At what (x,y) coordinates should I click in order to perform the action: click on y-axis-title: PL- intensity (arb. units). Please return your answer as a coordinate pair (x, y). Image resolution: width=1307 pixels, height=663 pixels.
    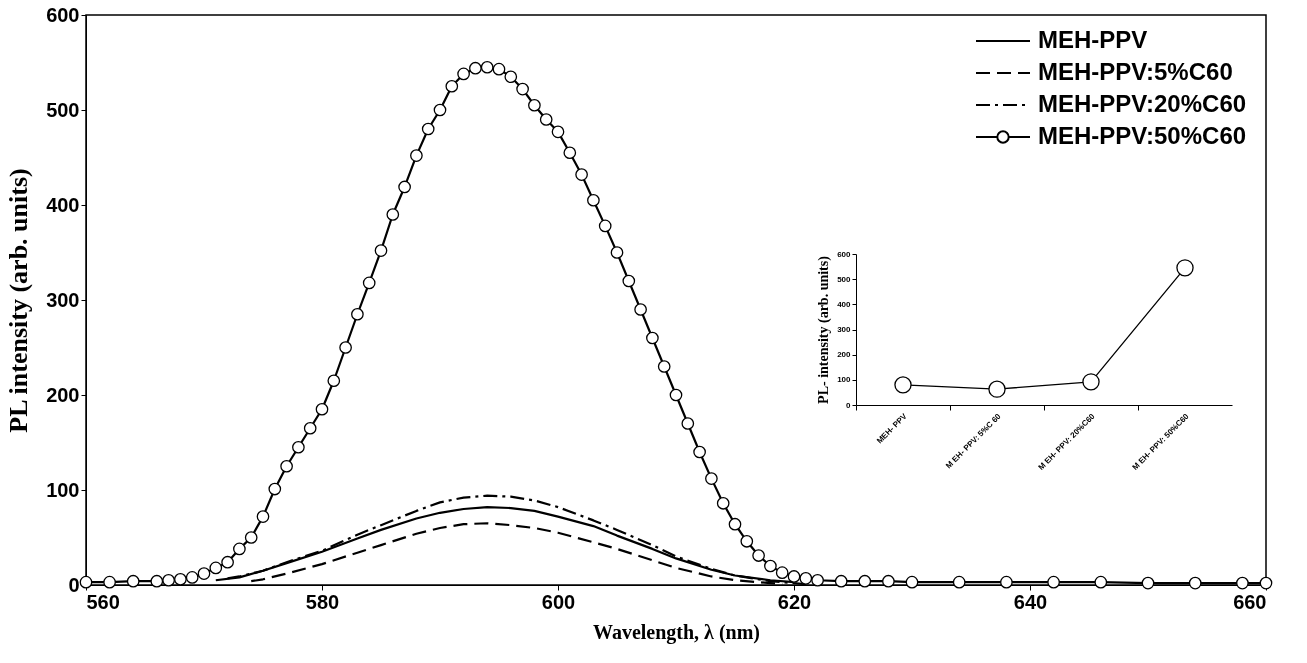
    Looking at the image, I should click on (824, 329).